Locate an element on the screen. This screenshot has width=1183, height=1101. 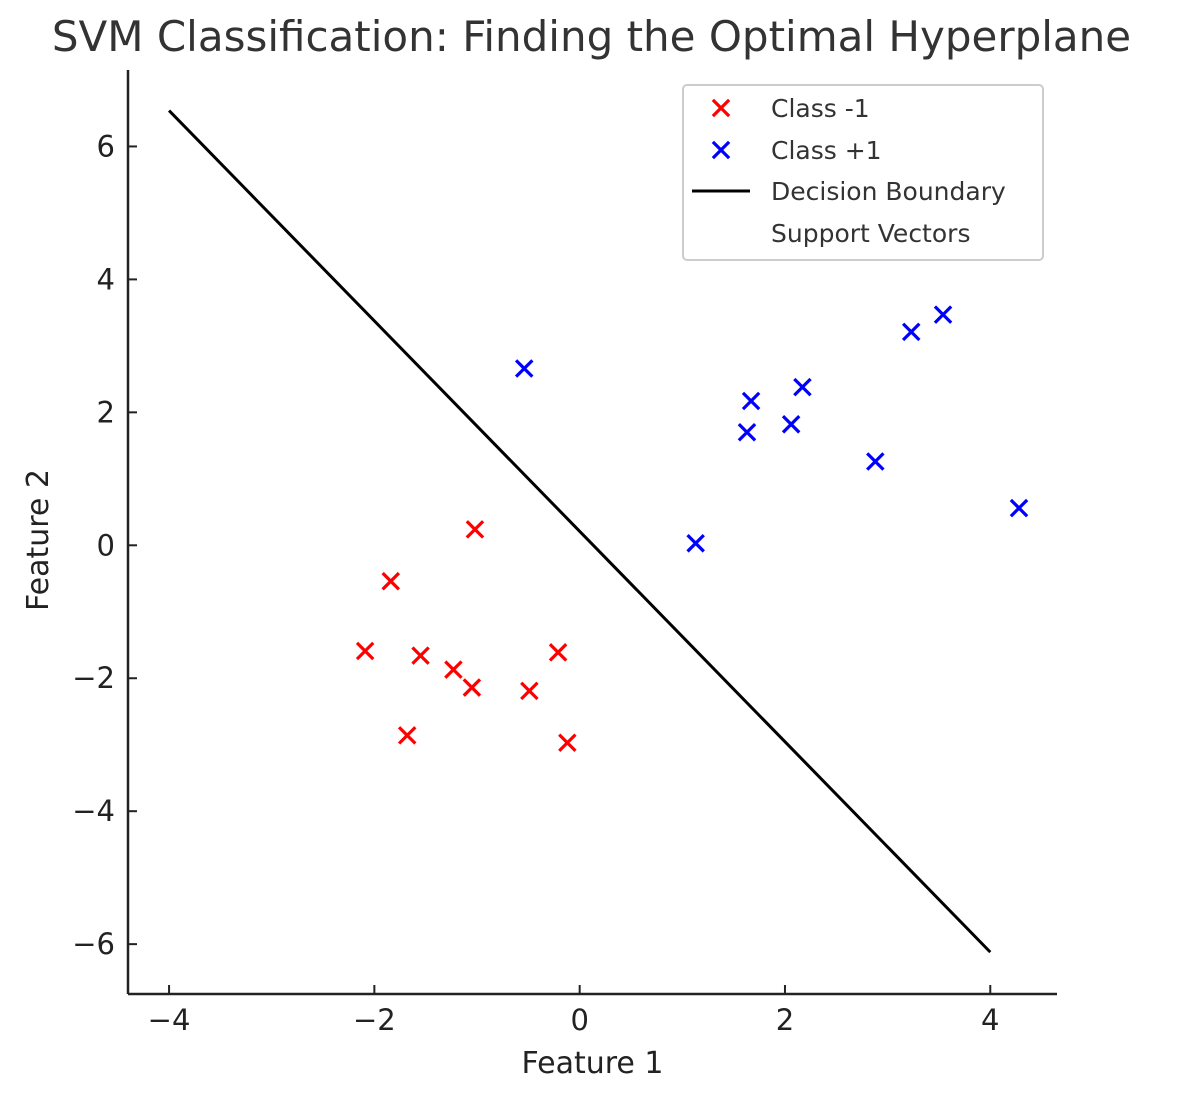
legend-label: Class +1 is located at coordinates (826, 150).